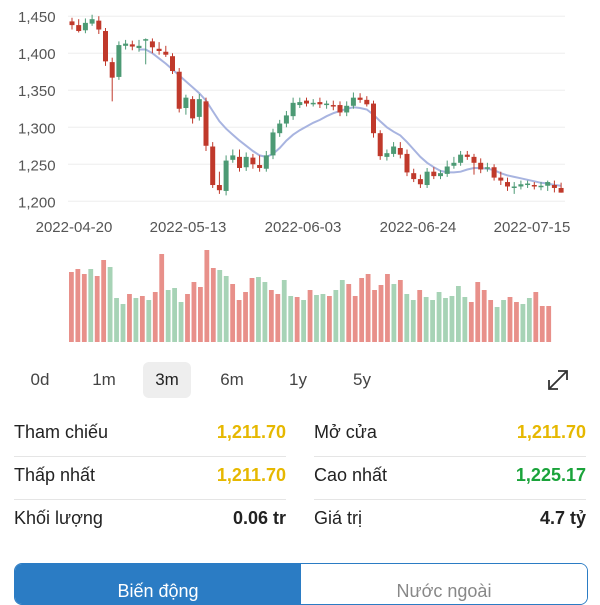  I want to click on range-0d: 0d, so click(40, 379).